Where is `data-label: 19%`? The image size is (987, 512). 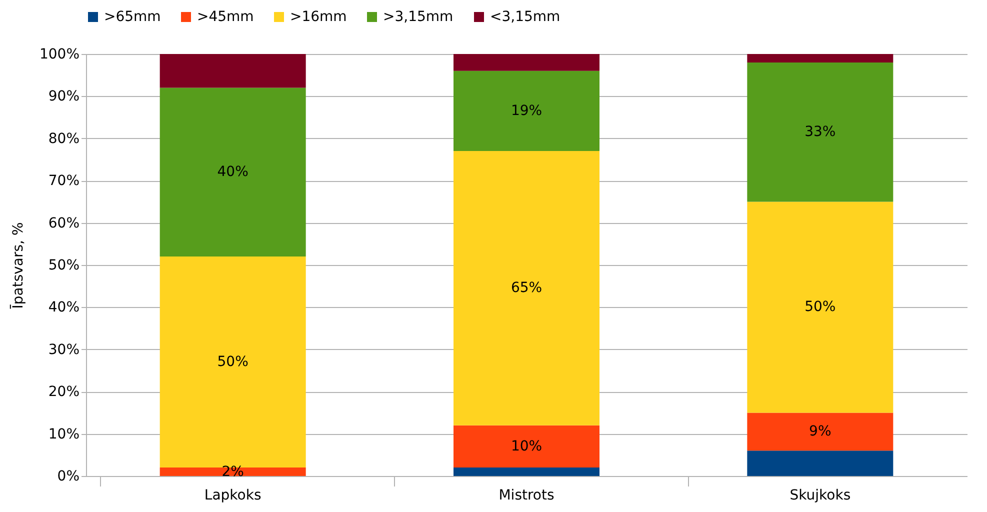 data-label: 19% is located at coordinates (526, 110).